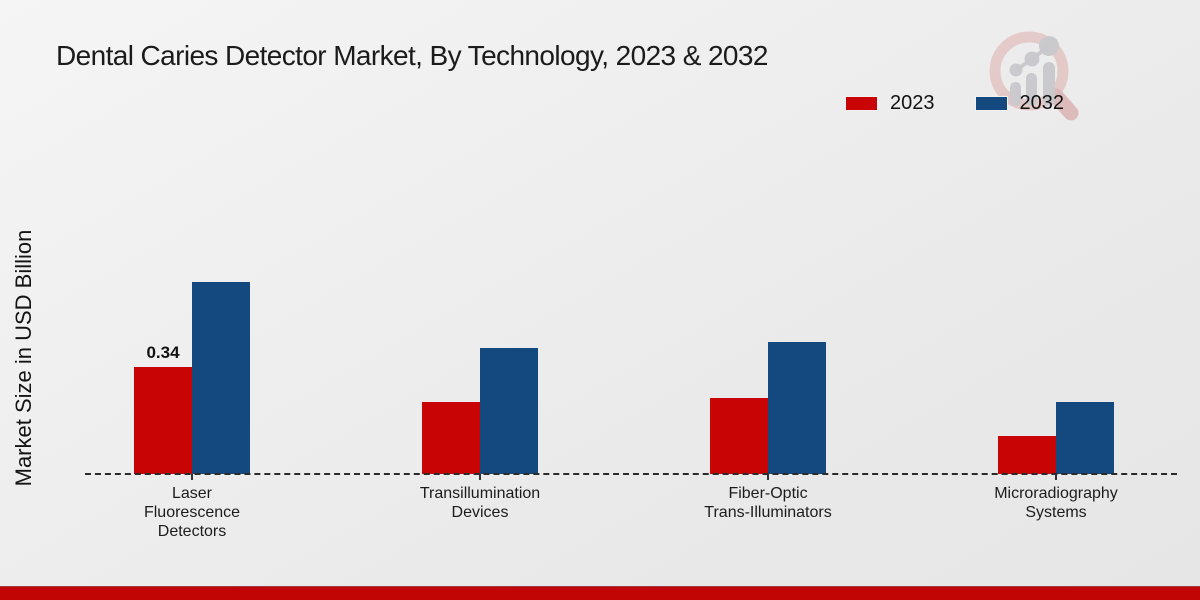  I want to click on legend-item-2023: 2023, so click(890, 103).